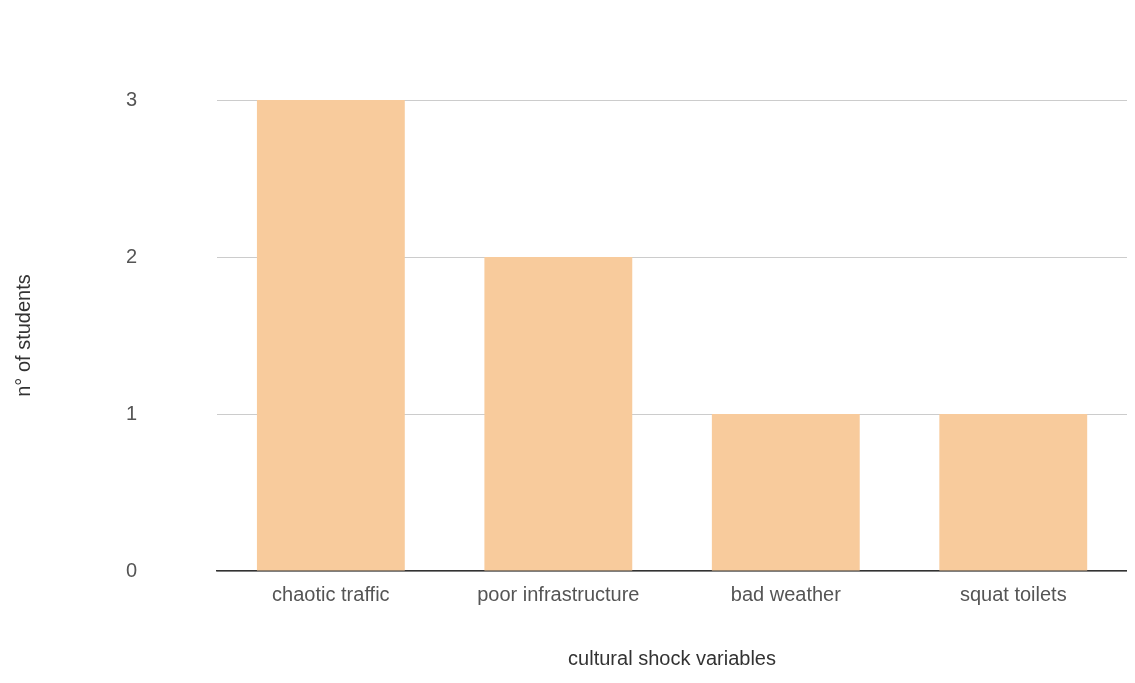  What do you see at coordinates (786, 593) in the screenshot?
I see `x-tick-label: bad weather` at bounding box center [786, 593].